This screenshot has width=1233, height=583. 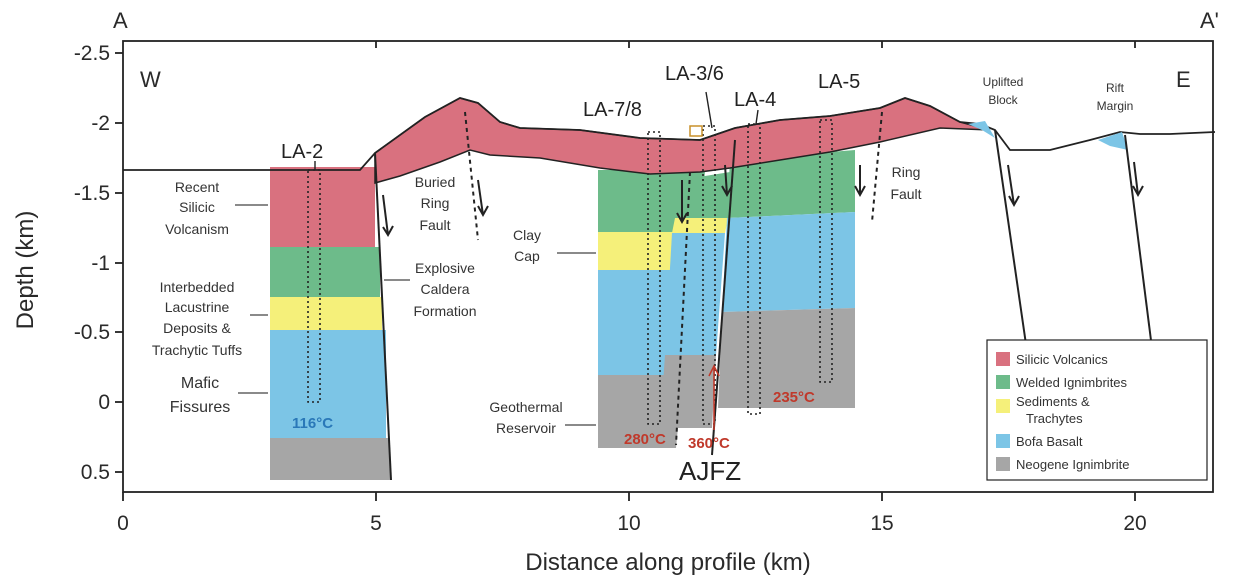 I want to click on well-label-la36: LA-3/6, so click(x=694, y=74).